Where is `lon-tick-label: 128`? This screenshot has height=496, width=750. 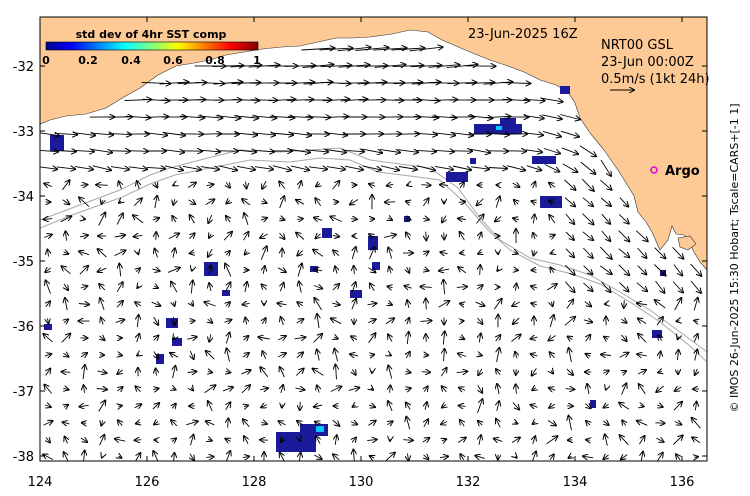 lon-tick-label: 128 is located at coordinates (254, 482).